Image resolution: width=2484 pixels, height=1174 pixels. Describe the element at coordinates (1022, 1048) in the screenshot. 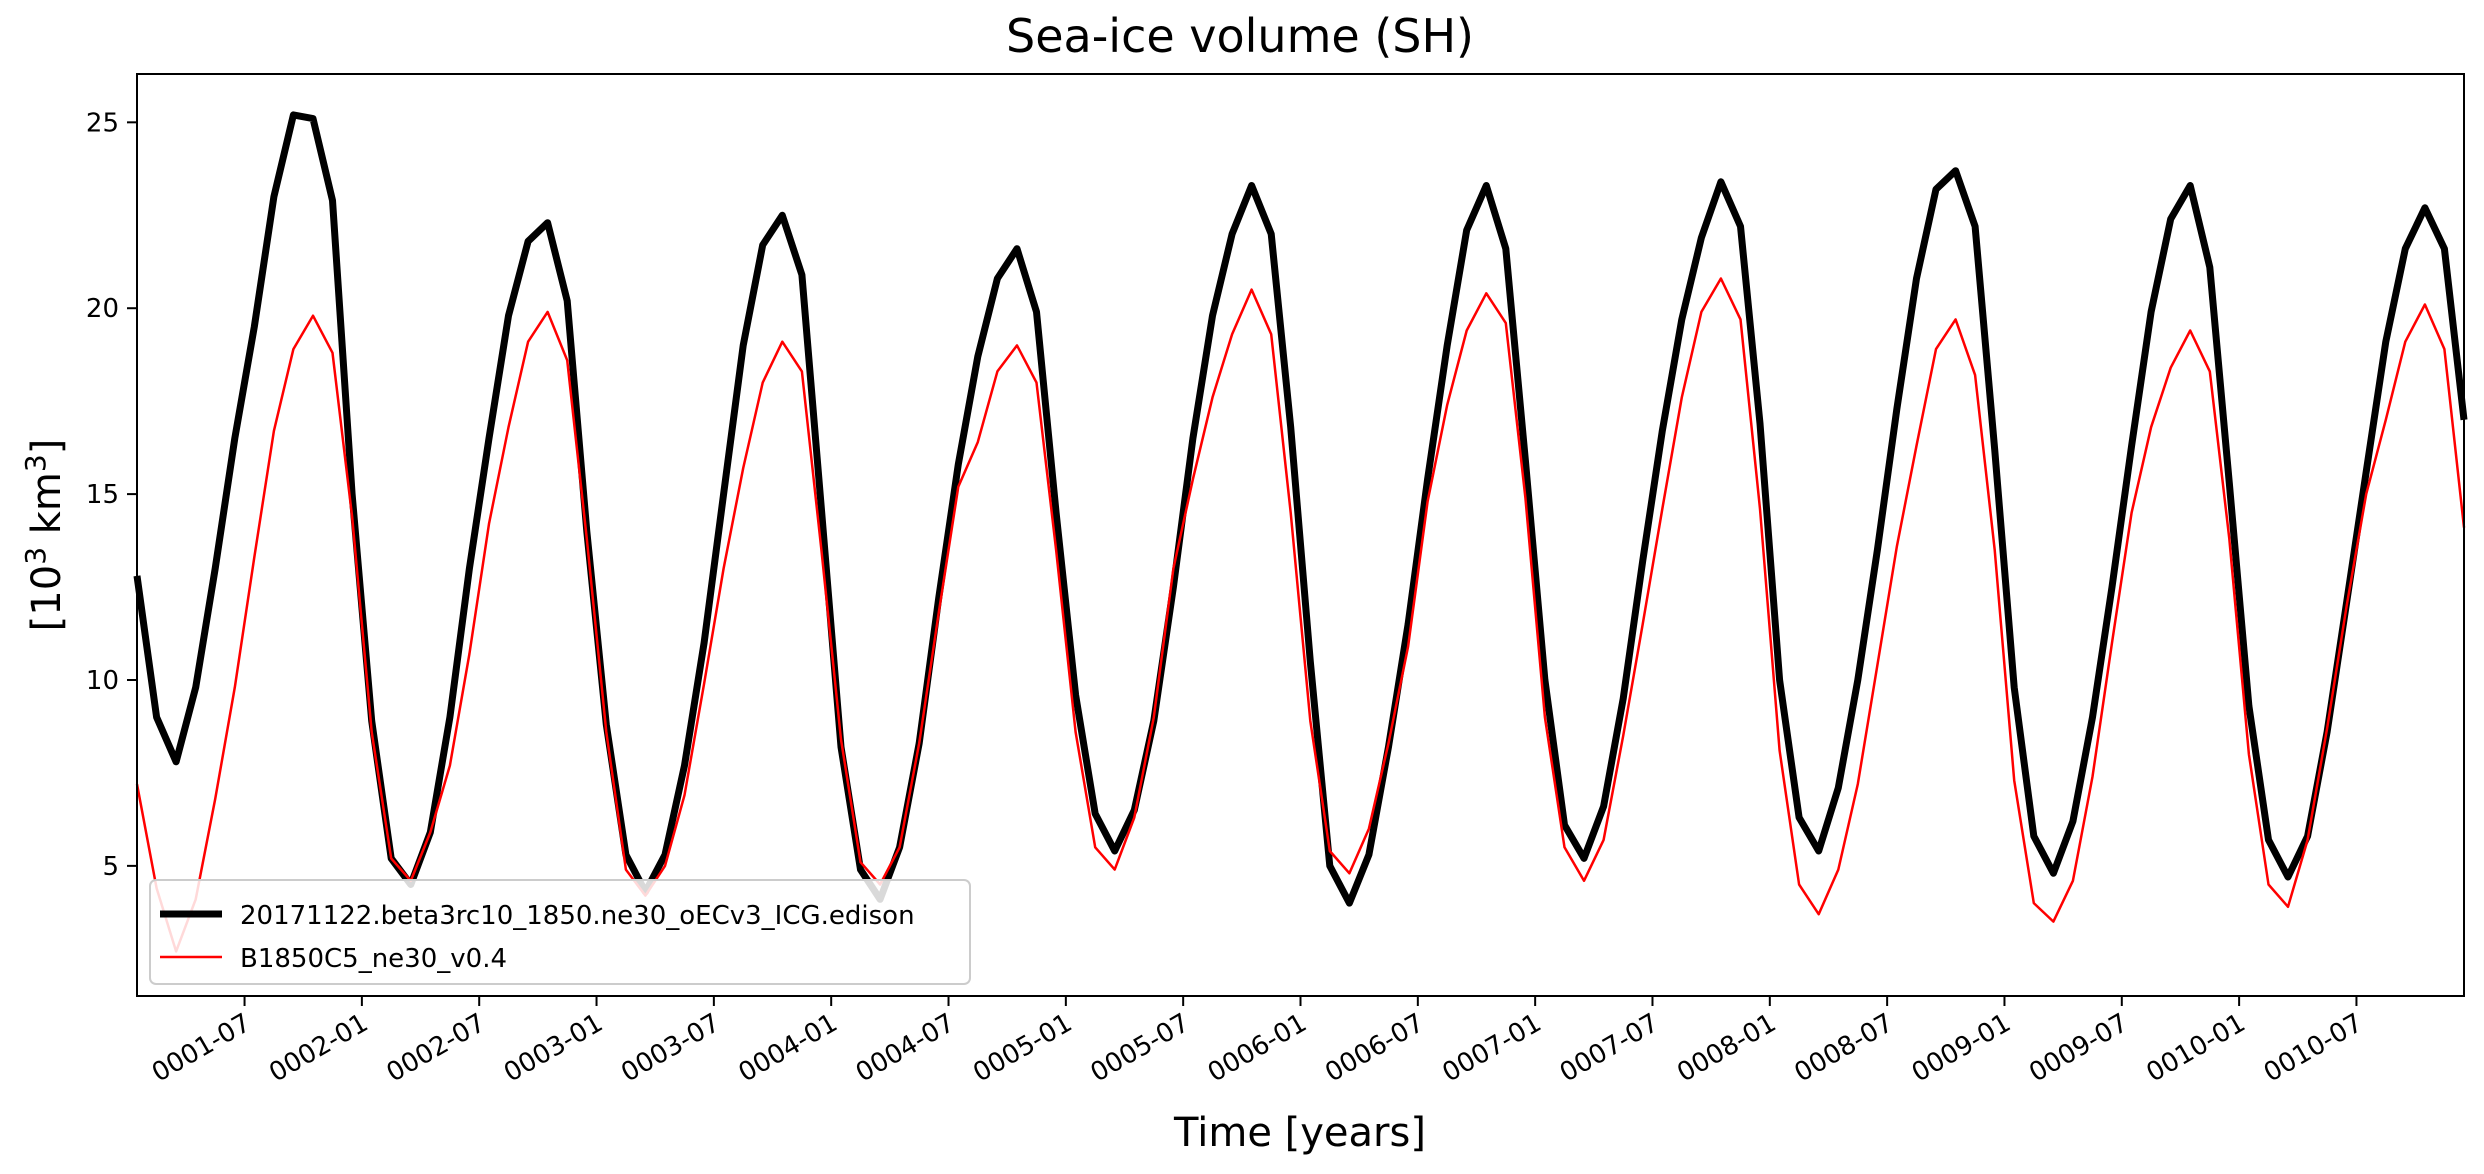

I see `x-tick-label: 0005-01` at that location.